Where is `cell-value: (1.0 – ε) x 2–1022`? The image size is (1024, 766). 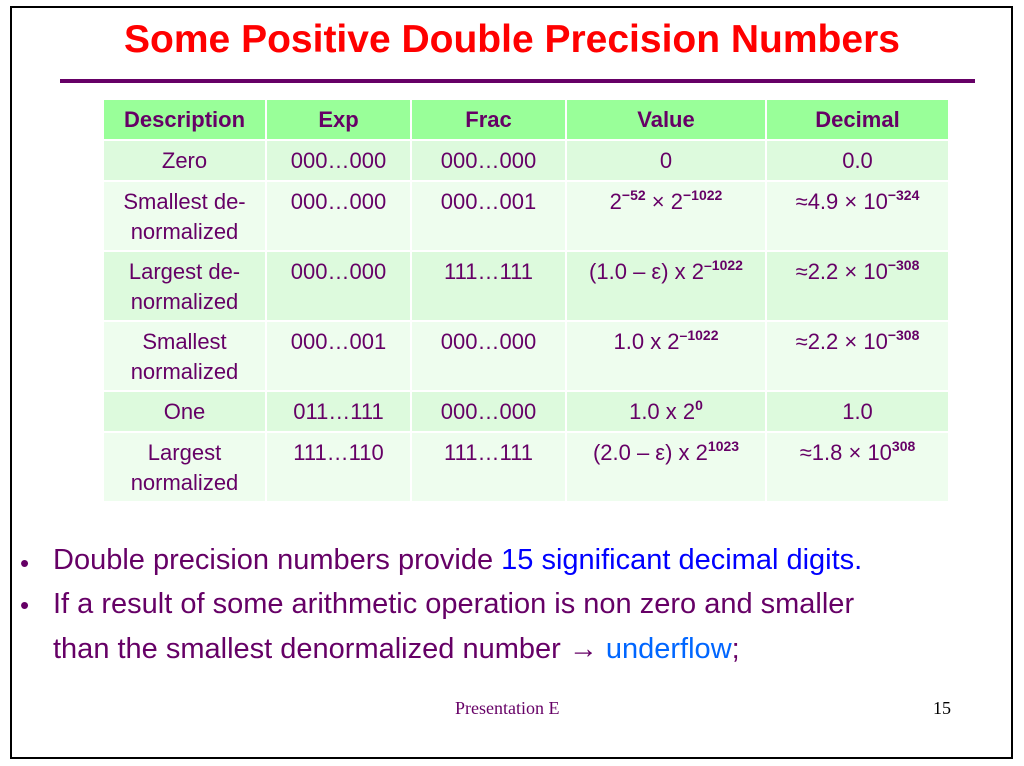
cell-value: (1.0 – ε) x 2–1022 is located at coordinates (666, 286).